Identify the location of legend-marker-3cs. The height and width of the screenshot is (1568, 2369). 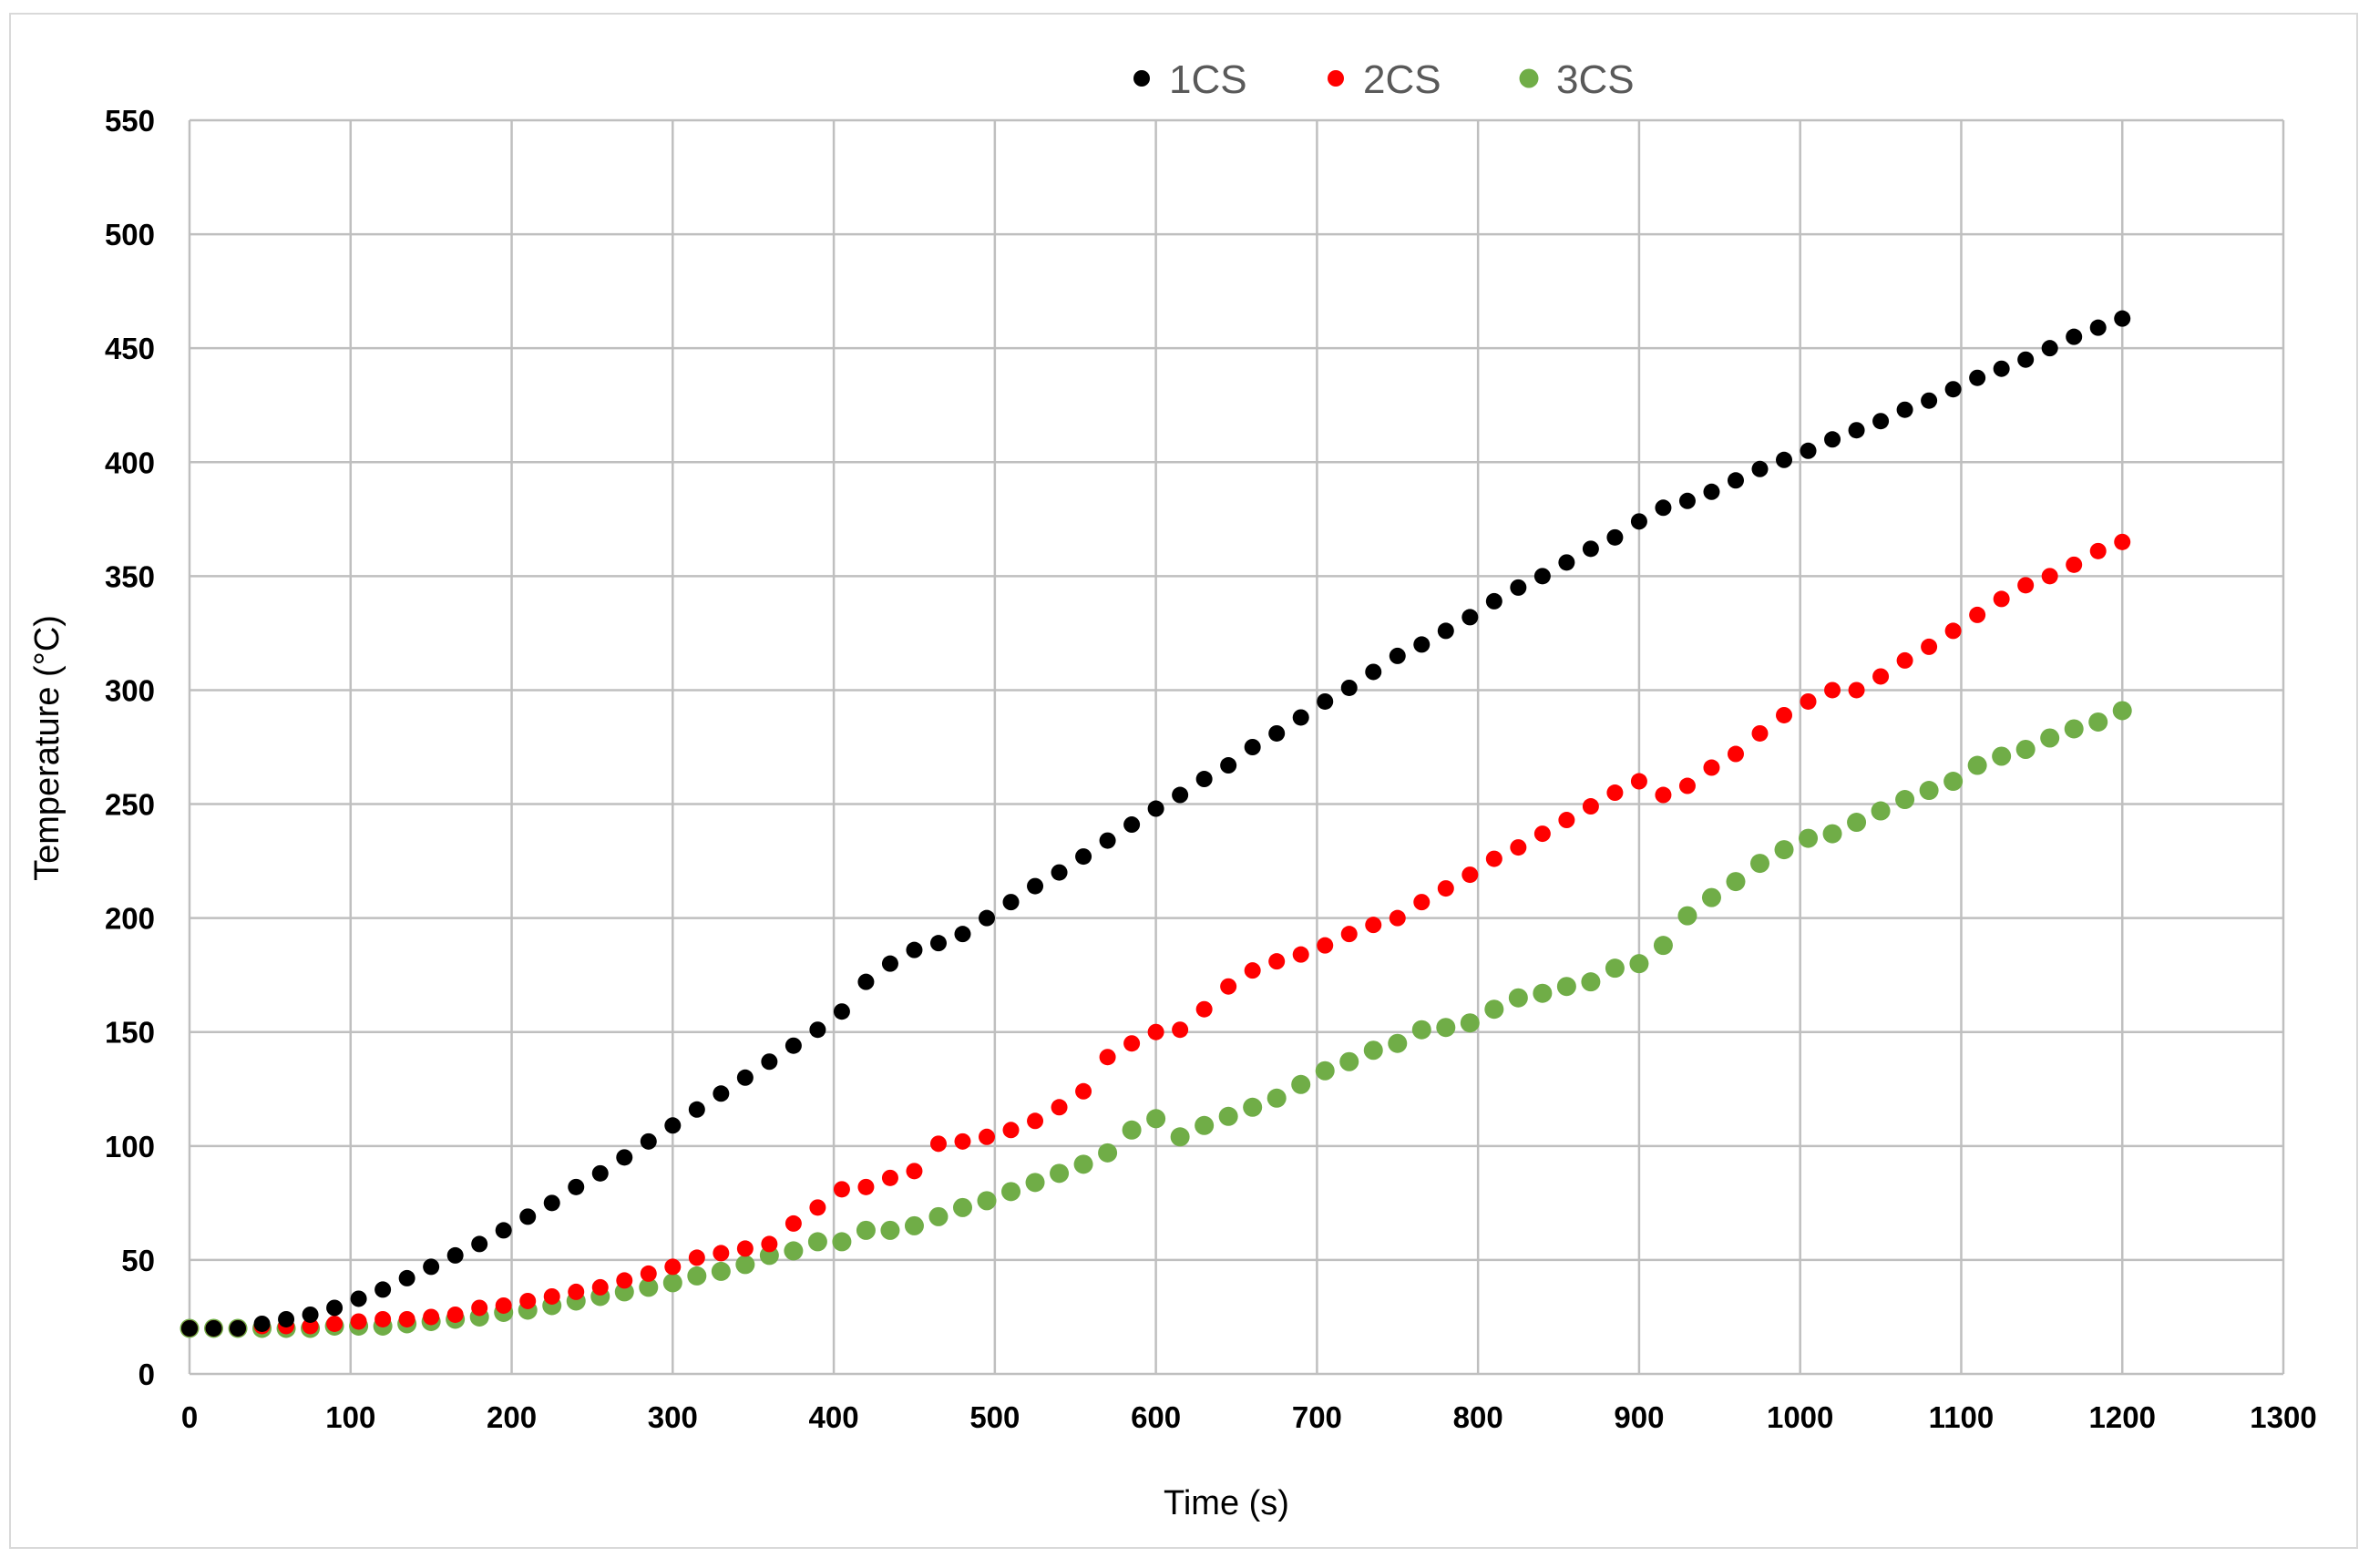
(1529, 78).